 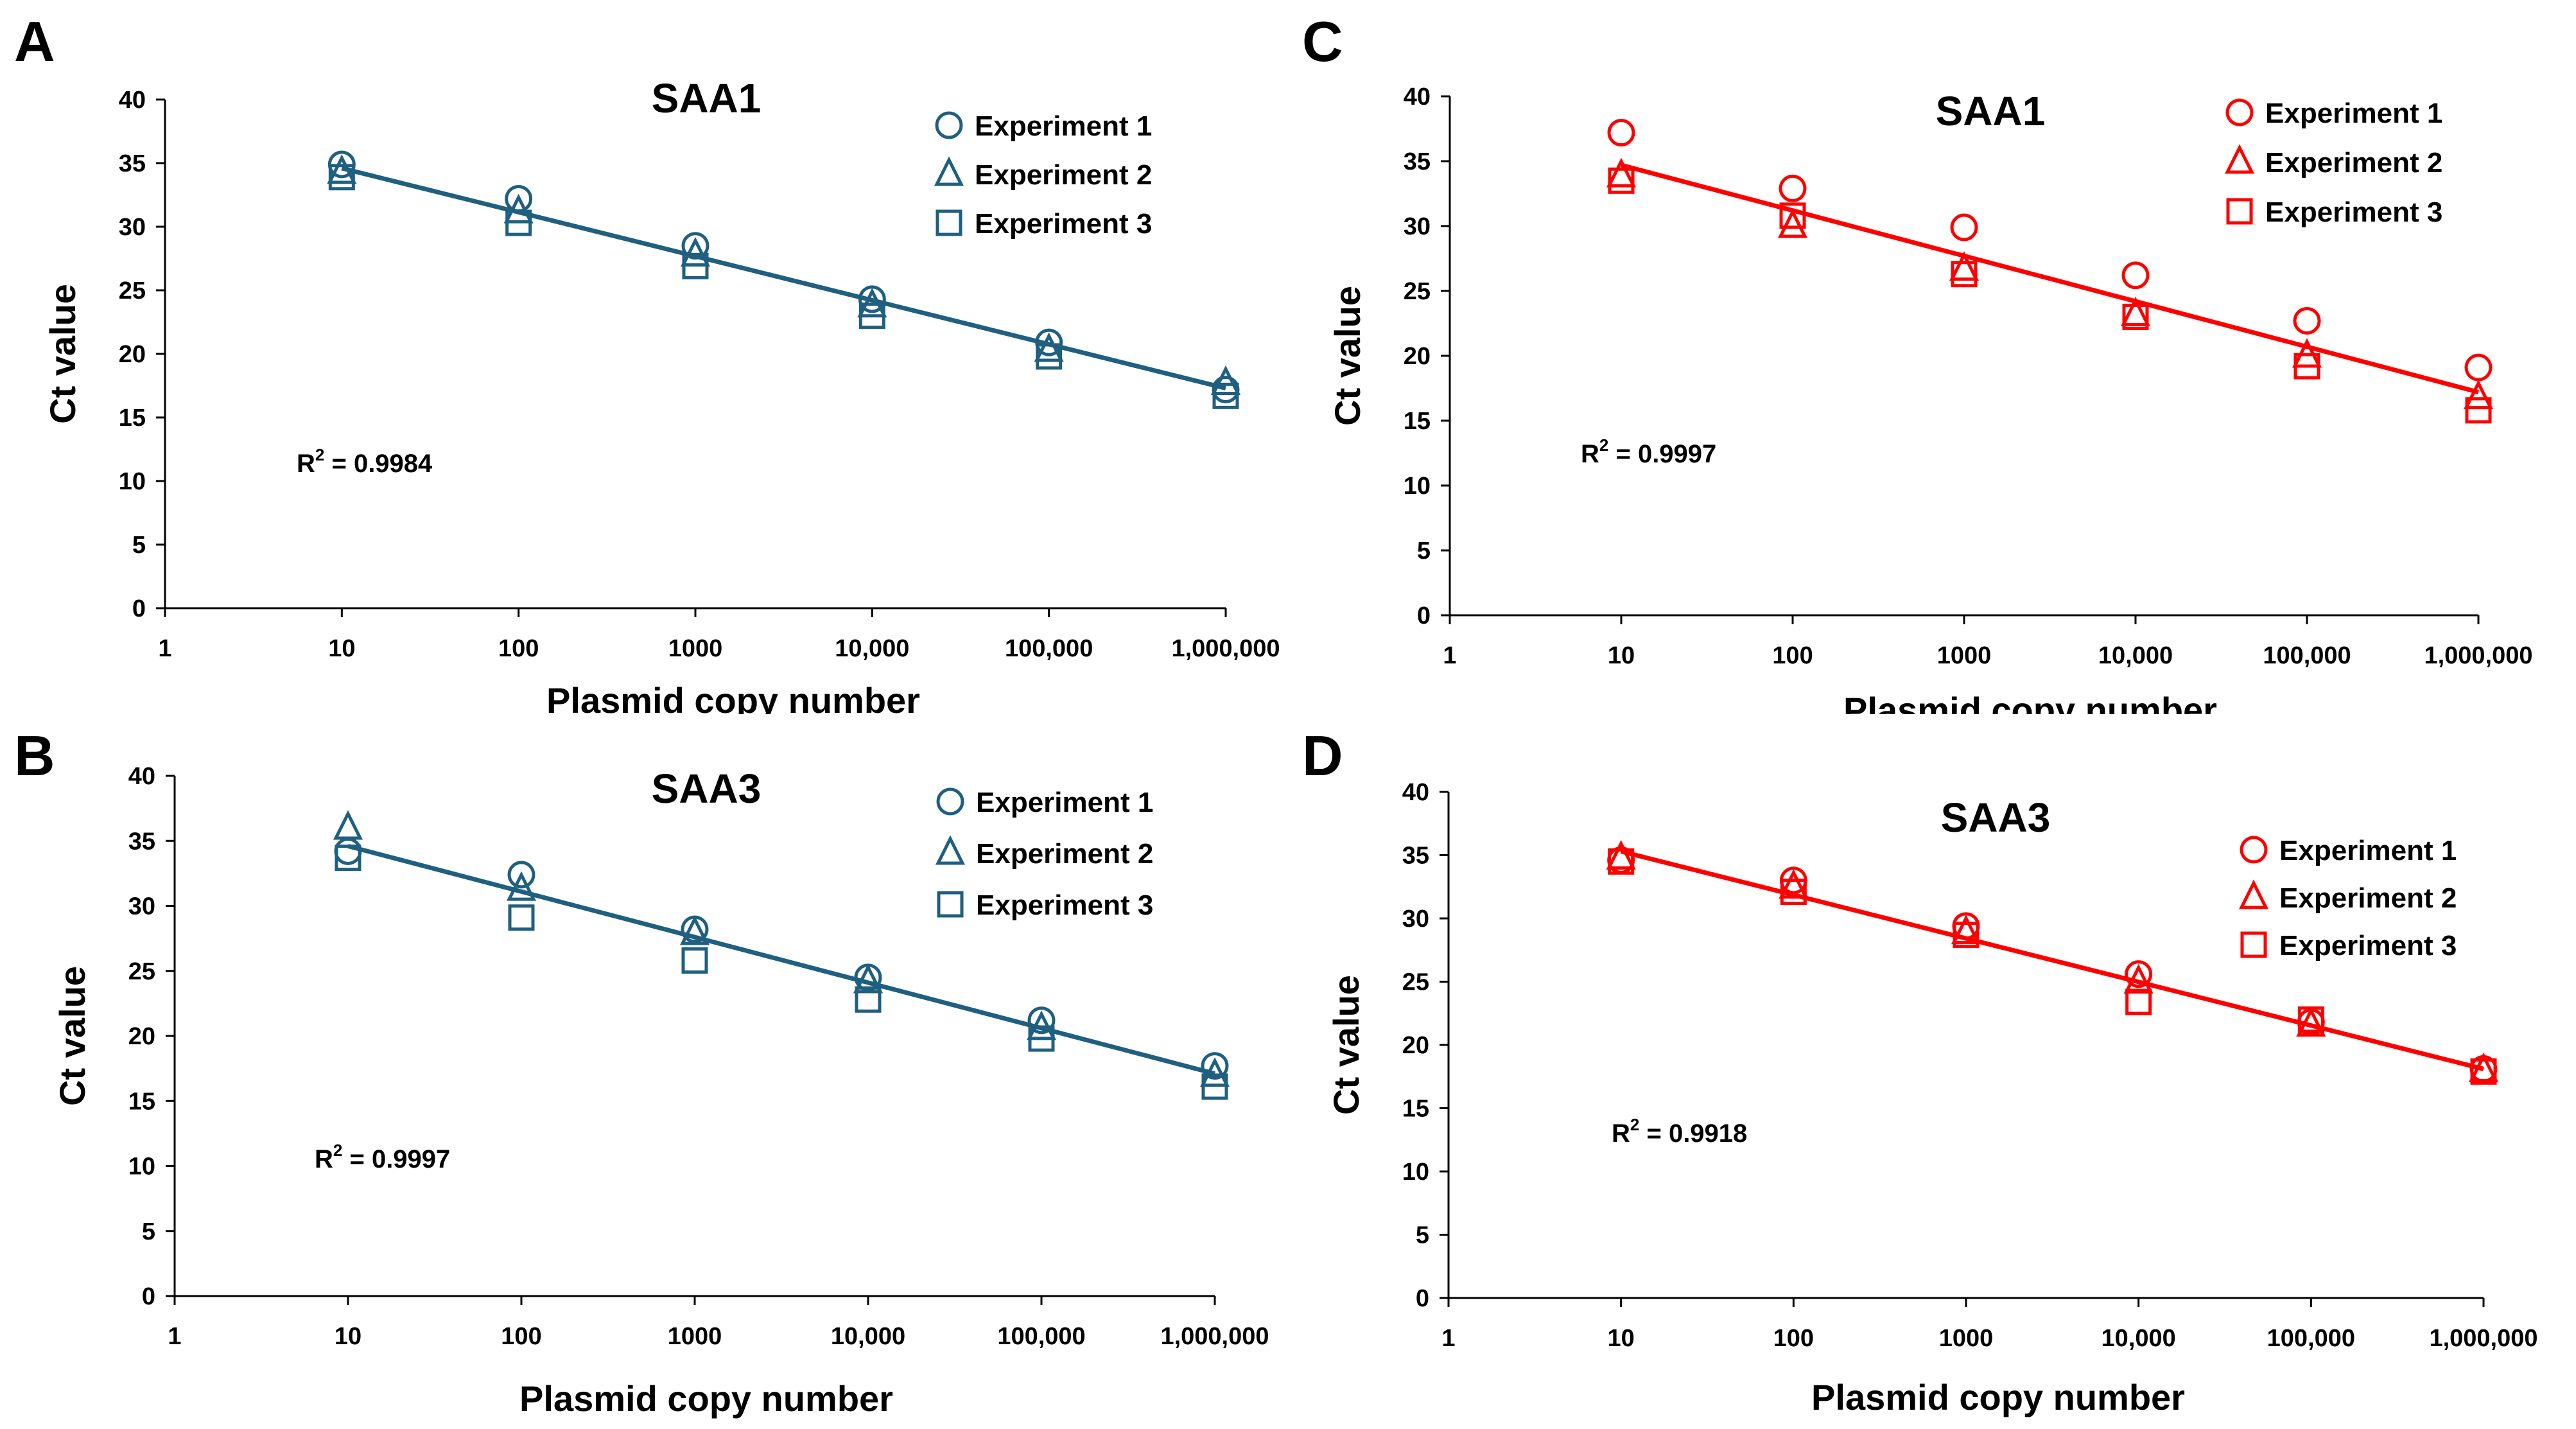 I want to click on panel-label: C, so click(x=1322, y=41).